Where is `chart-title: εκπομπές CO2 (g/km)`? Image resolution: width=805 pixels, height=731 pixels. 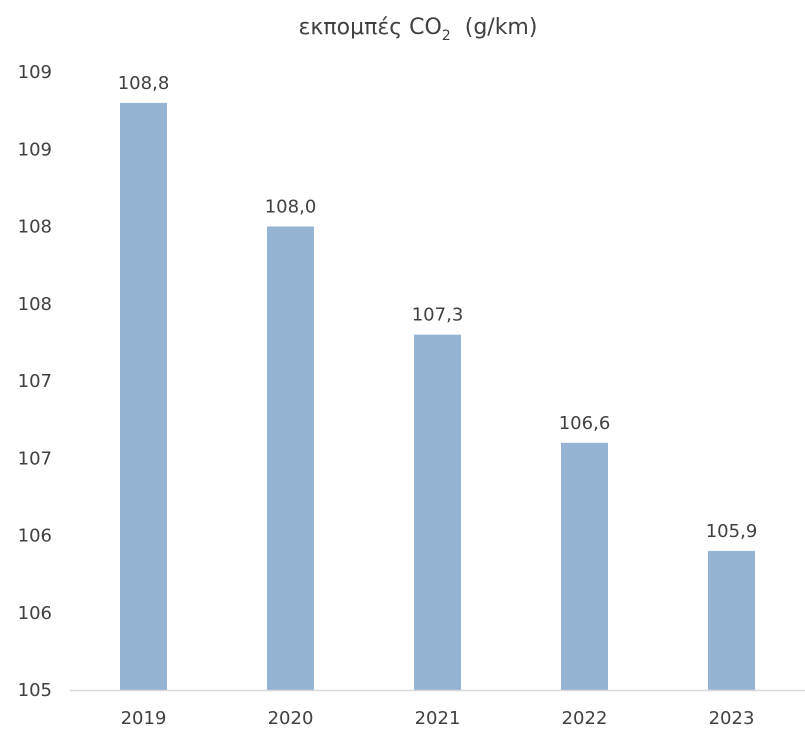 chart-title: εκπομπές CO2 (g/km) is located at coordinates (418, 29).